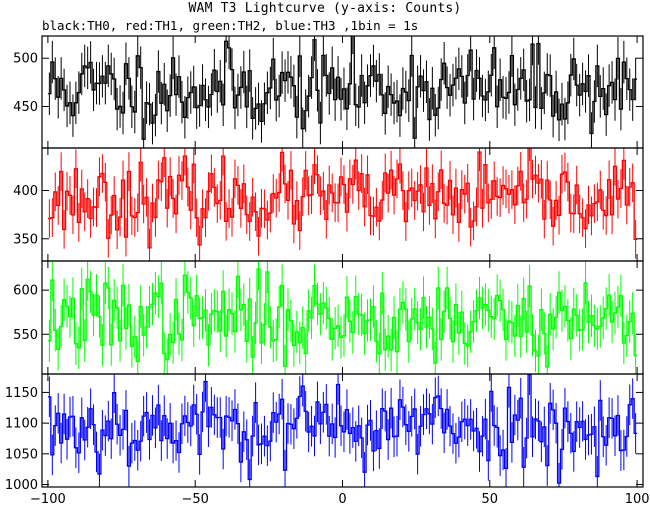 This screenshot has height=505, width=650. I want to click on y-tick-label: 600, so click(25, 291).